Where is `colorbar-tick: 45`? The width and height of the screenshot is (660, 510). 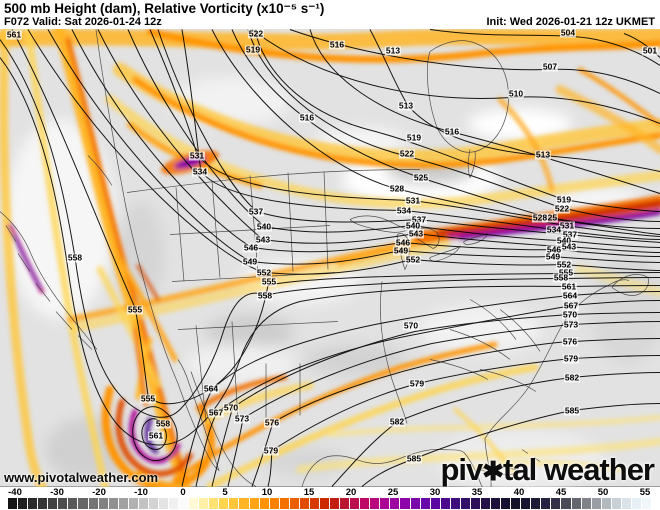 colorbar-tick: 45 is located at coordinates (561, 492).